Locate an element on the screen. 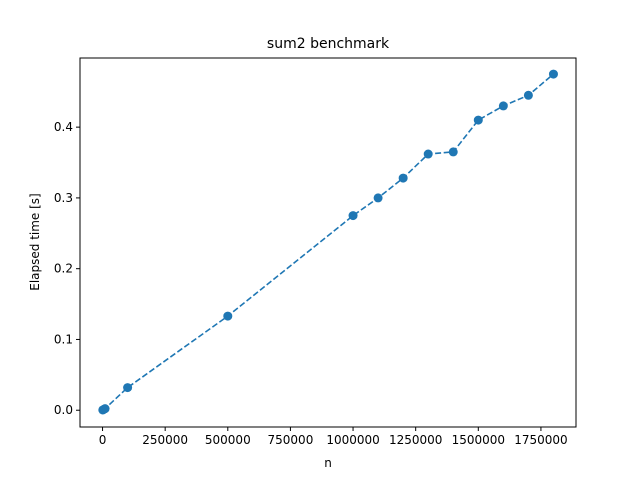 This screenshot has width=640, height=480. x-tick-label: 250000 is located at coordinates (165, 440).